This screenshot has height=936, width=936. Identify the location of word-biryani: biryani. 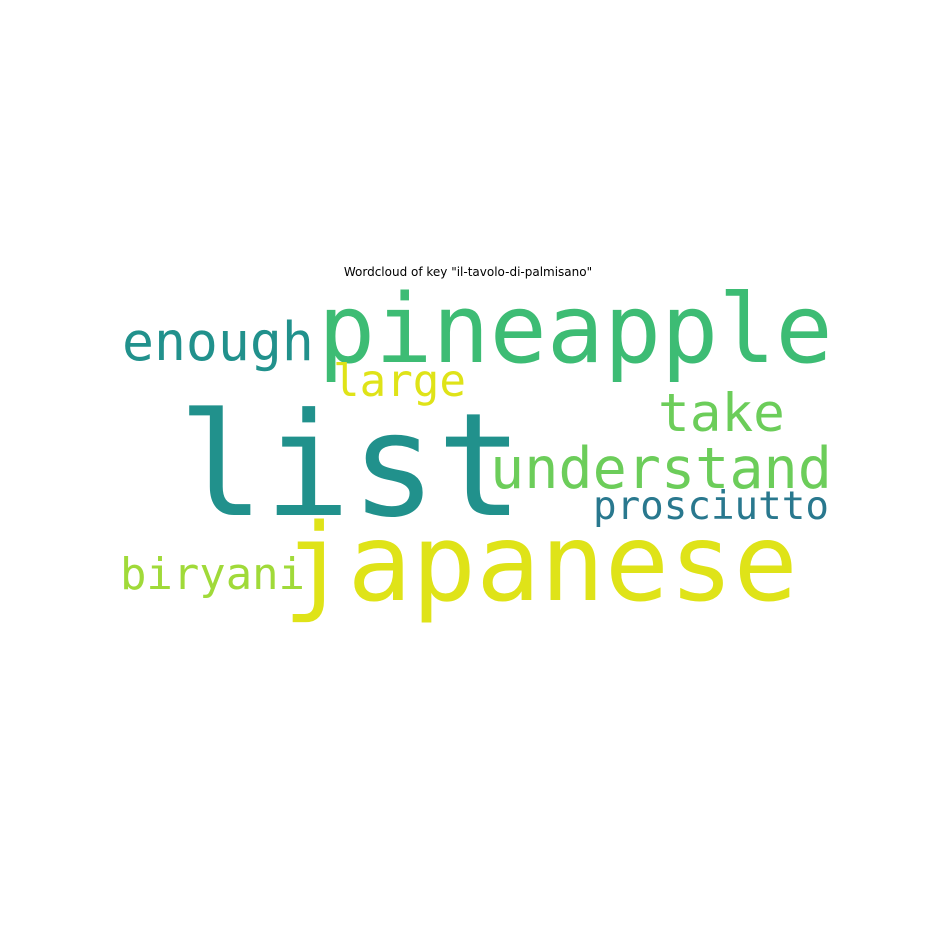
(212, 574).